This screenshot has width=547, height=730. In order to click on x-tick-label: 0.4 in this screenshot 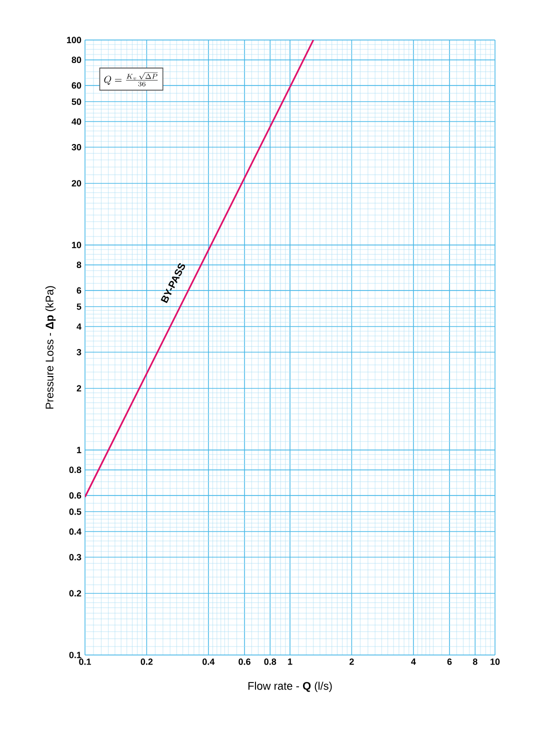, I will do `click(208, 661)`.